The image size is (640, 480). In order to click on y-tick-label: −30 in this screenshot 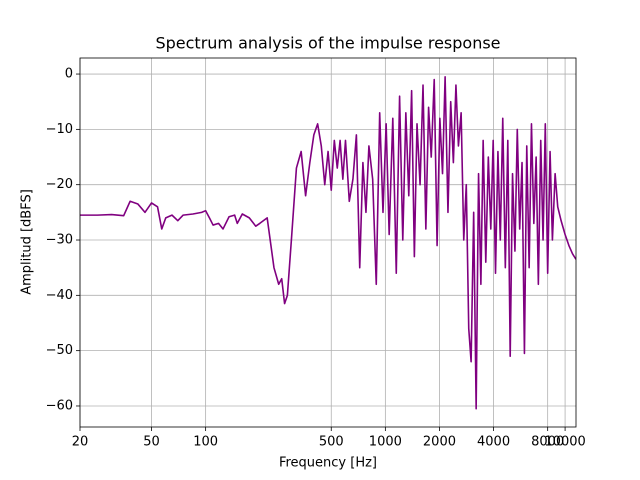, I will do `click(59, 240)`.